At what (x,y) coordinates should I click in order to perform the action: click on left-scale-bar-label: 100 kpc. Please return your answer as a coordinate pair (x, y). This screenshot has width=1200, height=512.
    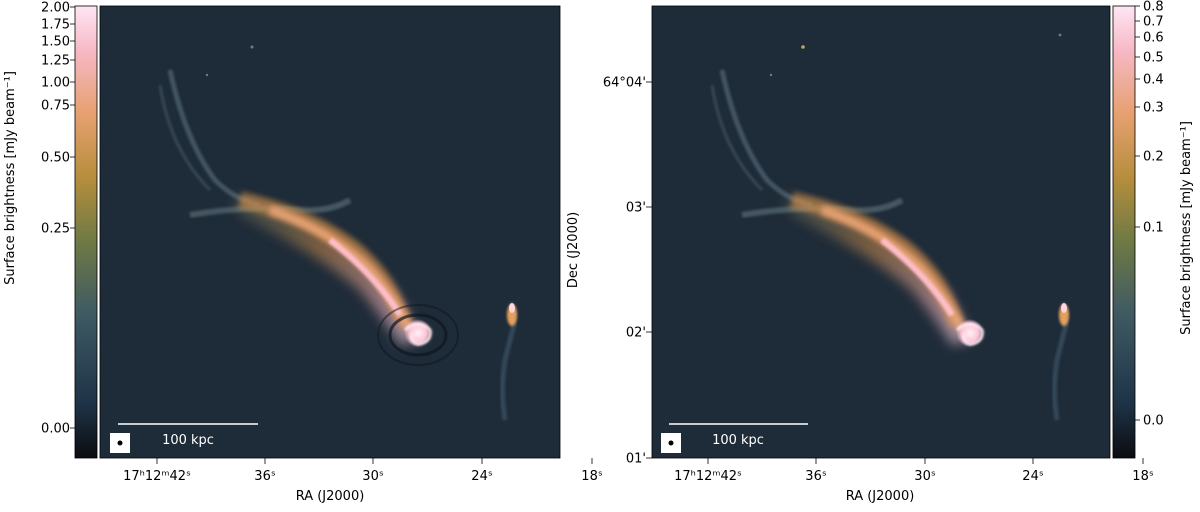
    Looking at the image, I should click on (188, 440).